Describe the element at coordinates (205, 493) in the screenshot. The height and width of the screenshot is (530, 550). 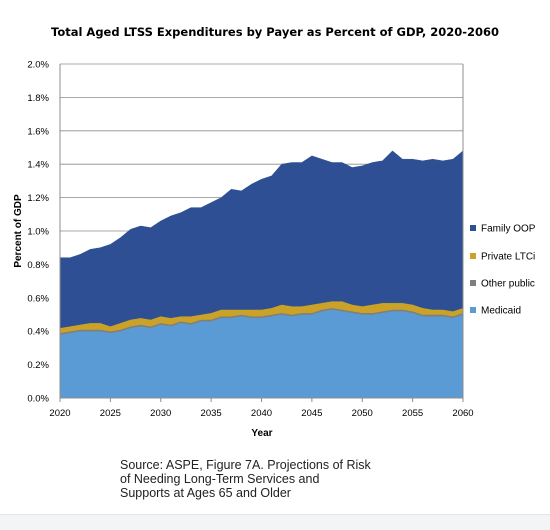
I see `caption-line-3: Supports at Ages 65 and Older` at that location.